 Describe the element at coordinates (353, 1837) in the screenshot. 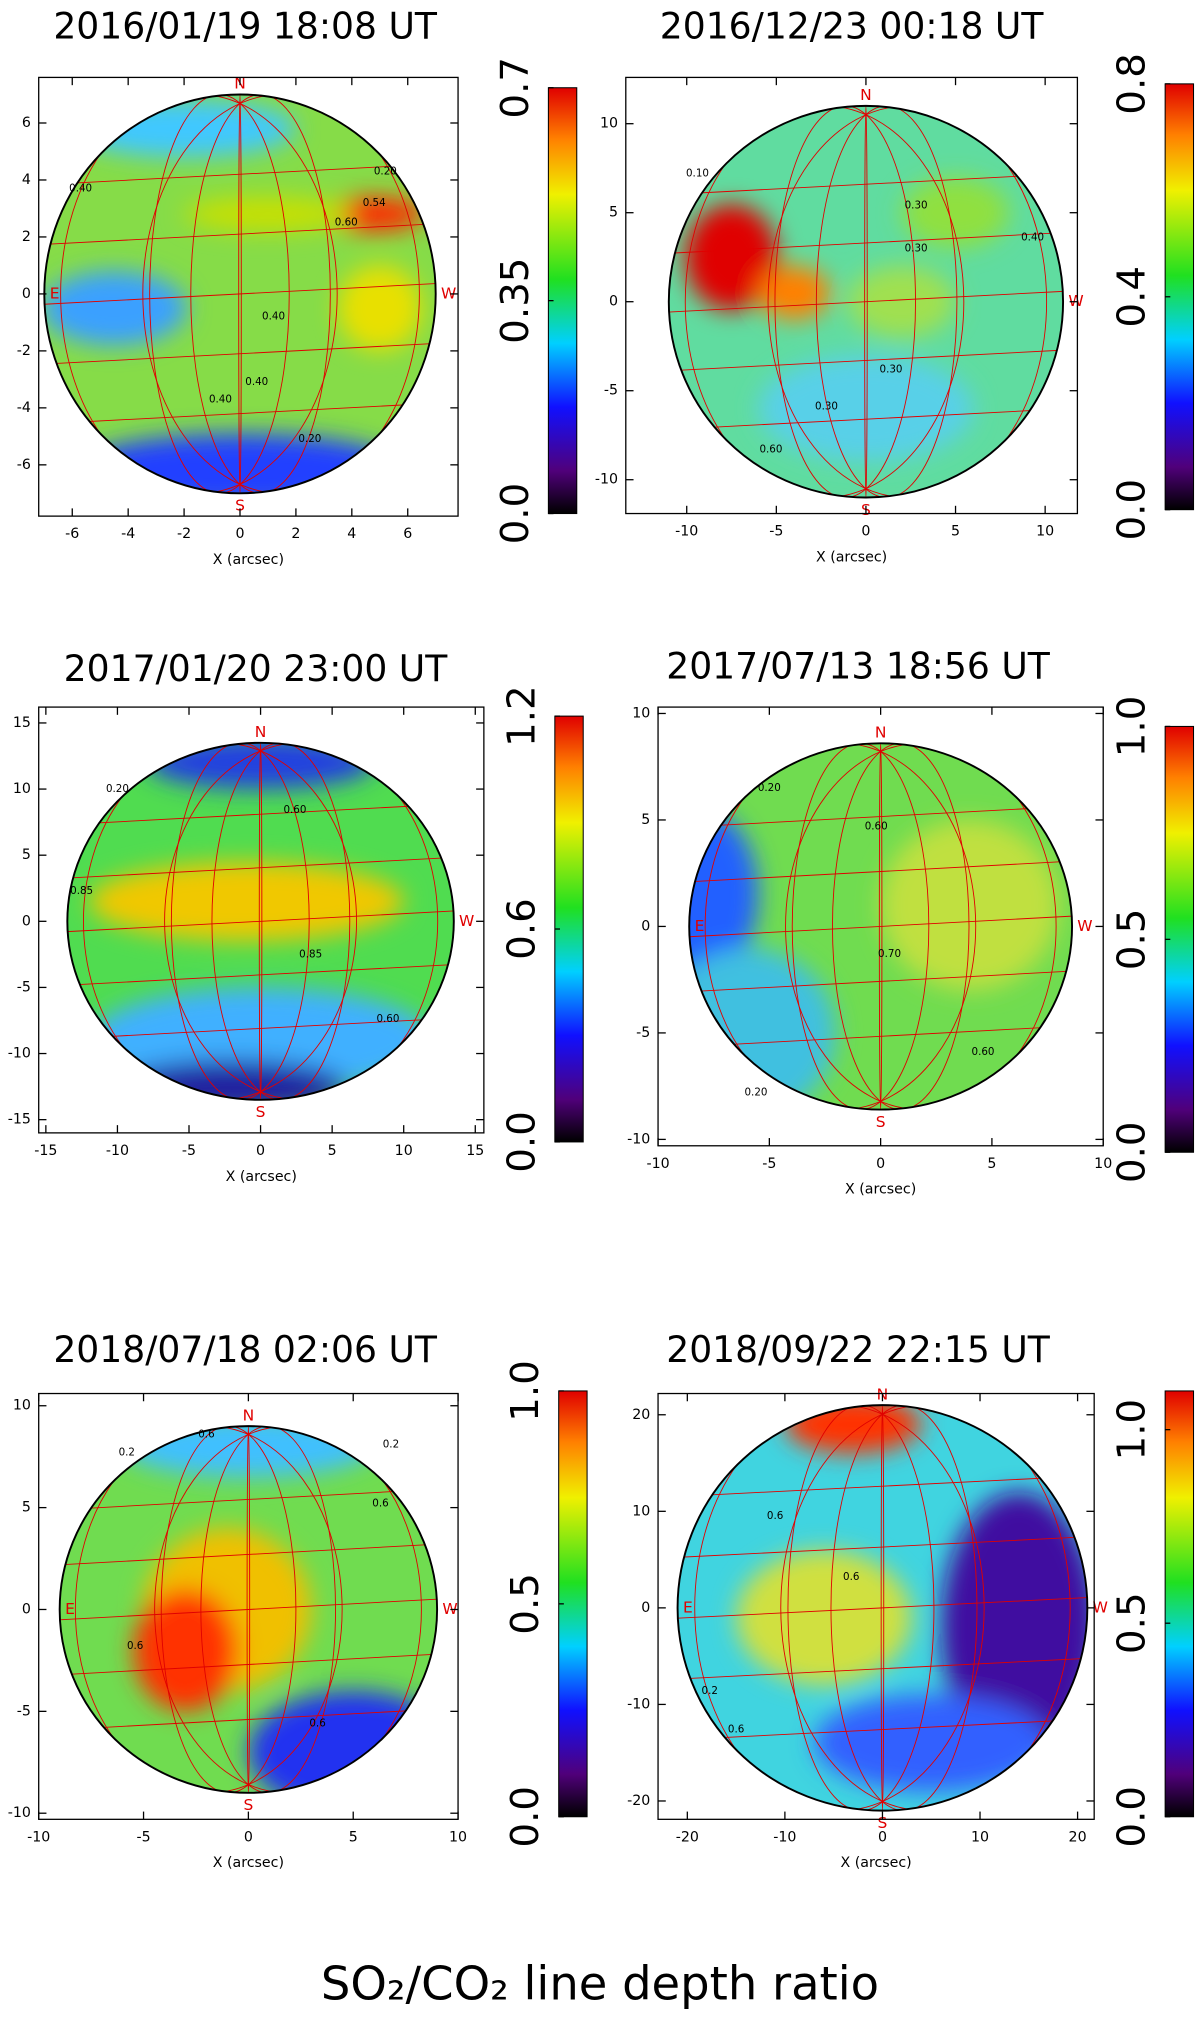

I see `x-tick-label: 5` at that location.